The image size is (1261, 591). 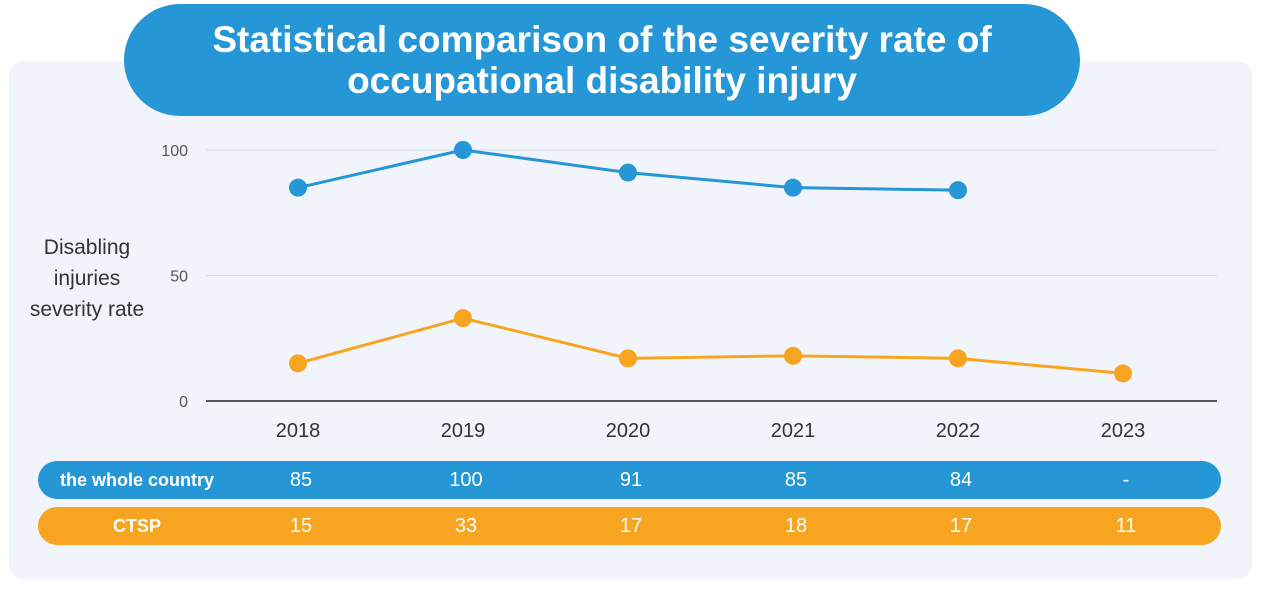 I want to click on table-cell: 84, so click(x=961, y=480).